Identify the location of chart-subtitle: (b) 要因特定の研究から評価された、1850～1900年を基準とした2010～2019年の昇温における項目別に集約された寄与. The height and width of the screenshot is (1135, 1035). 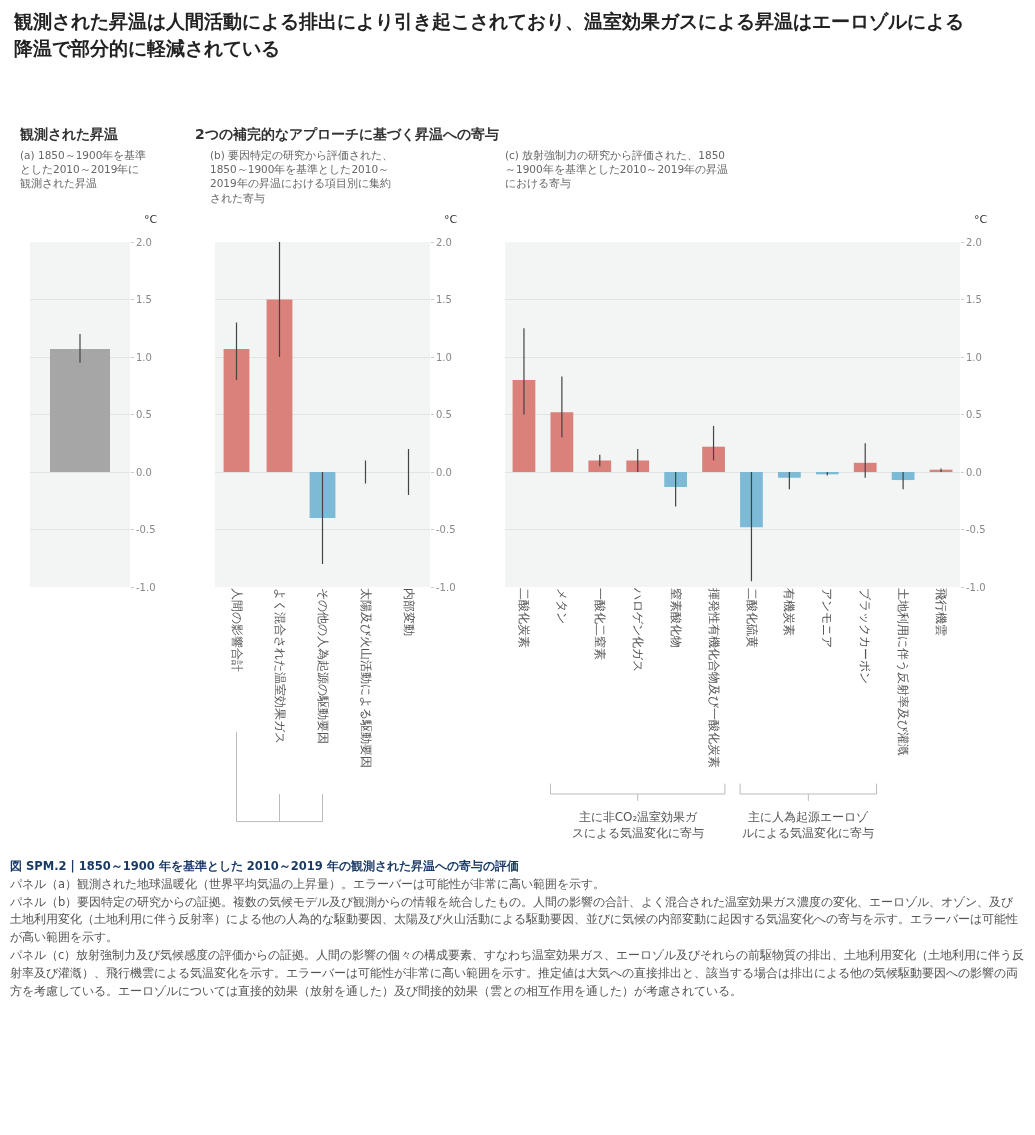
(302, 176).